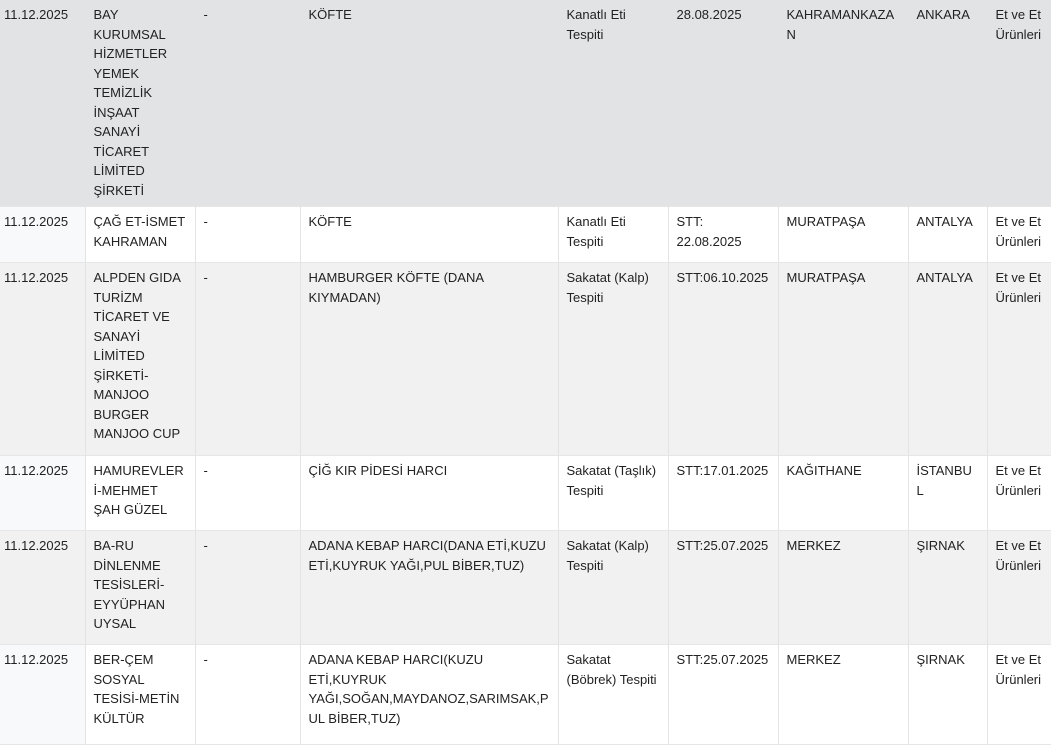  I want to click on cell-company: BER-ÇEM SOSYAL TESİSİ-METİN KÜLTÜR, so click(139, 694).